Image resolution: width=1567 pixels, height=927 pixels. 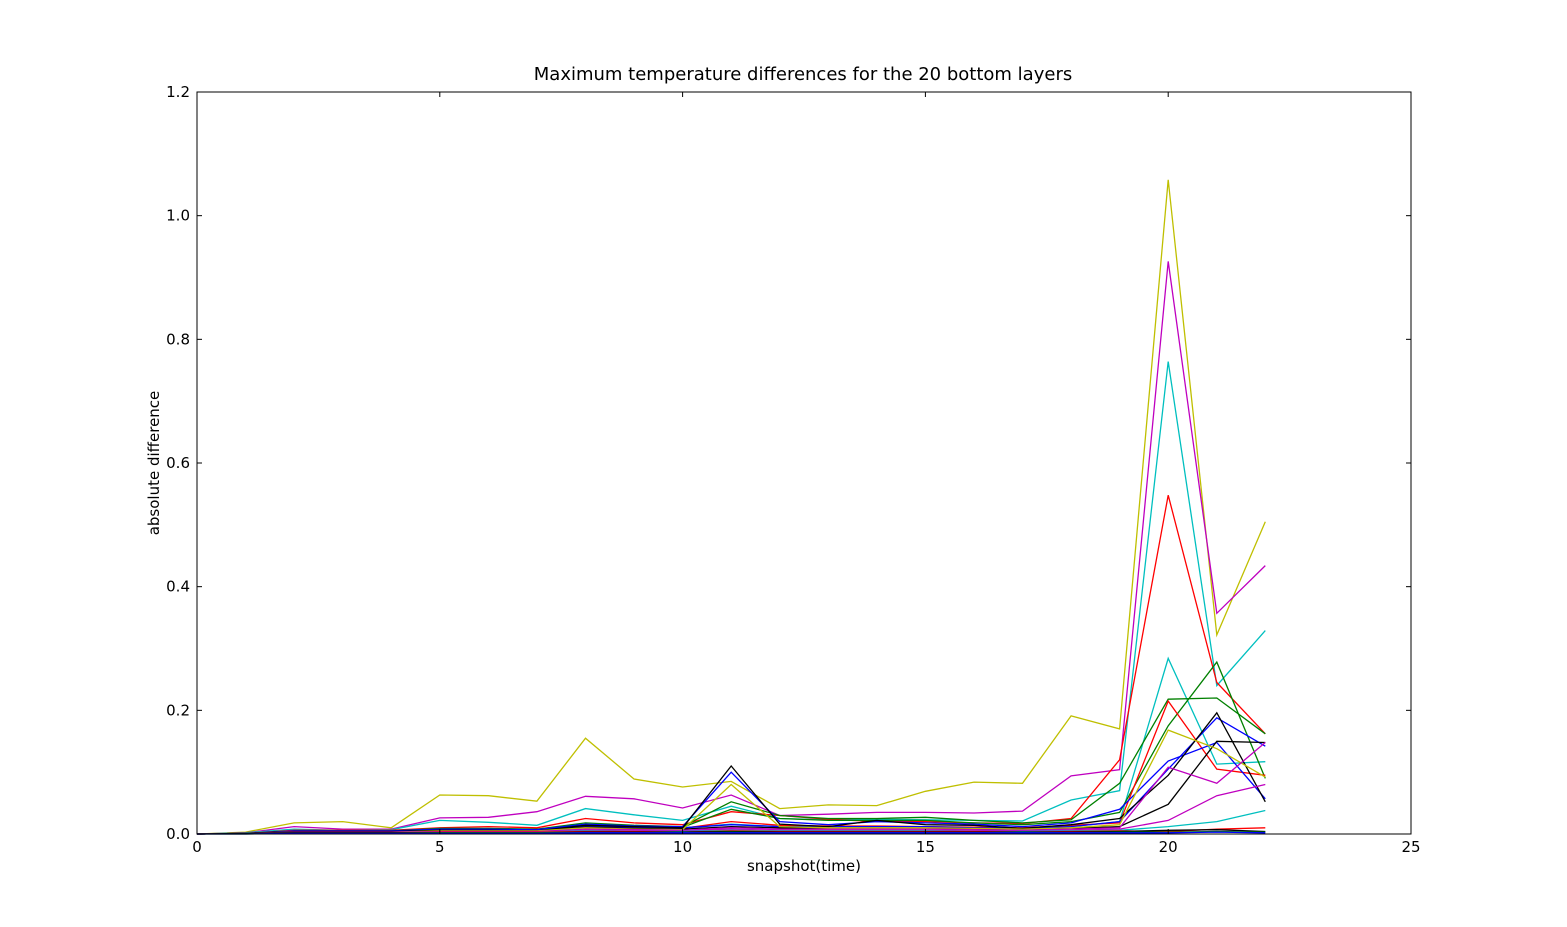 What do you see at coordinates (178, 339) in the screenshot?
I see `y-tick-label: 0.8` at bounding box center [178, 339].